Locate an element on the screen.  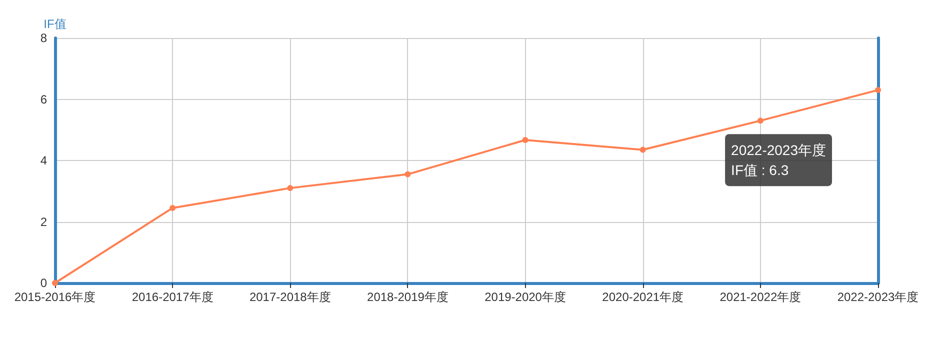
y-axis-title: IF值 is located at coordinates (55, 24).